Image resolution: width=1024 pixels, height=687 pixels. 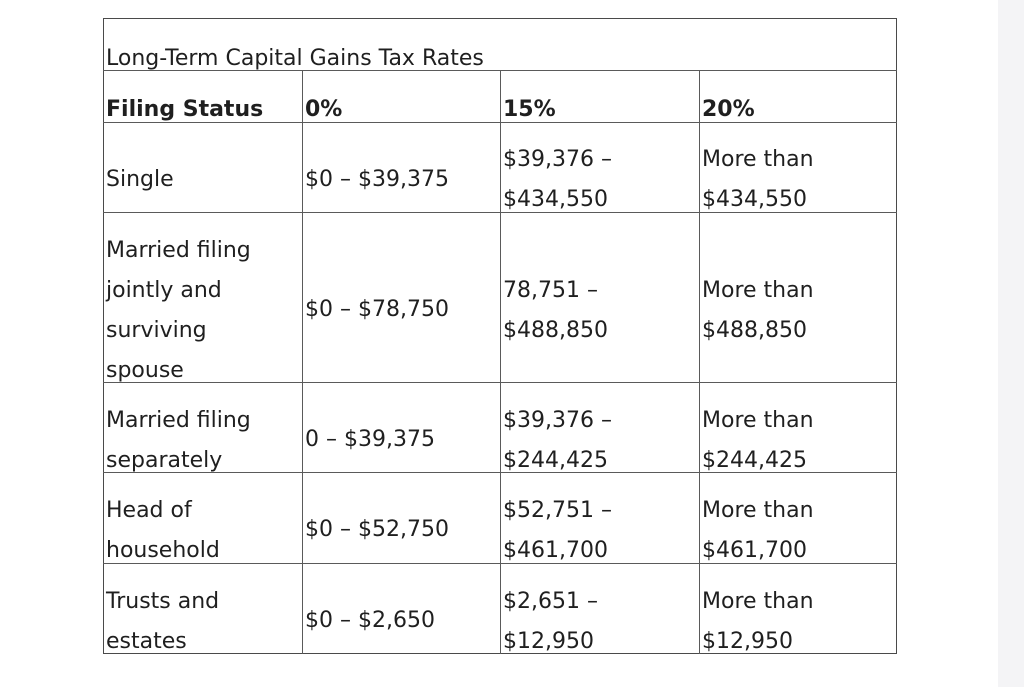 What do you see at coordinates (550, 290) in the screenshot?
I see `cell-line: 78,751 –` at bounding box center [550, 290].